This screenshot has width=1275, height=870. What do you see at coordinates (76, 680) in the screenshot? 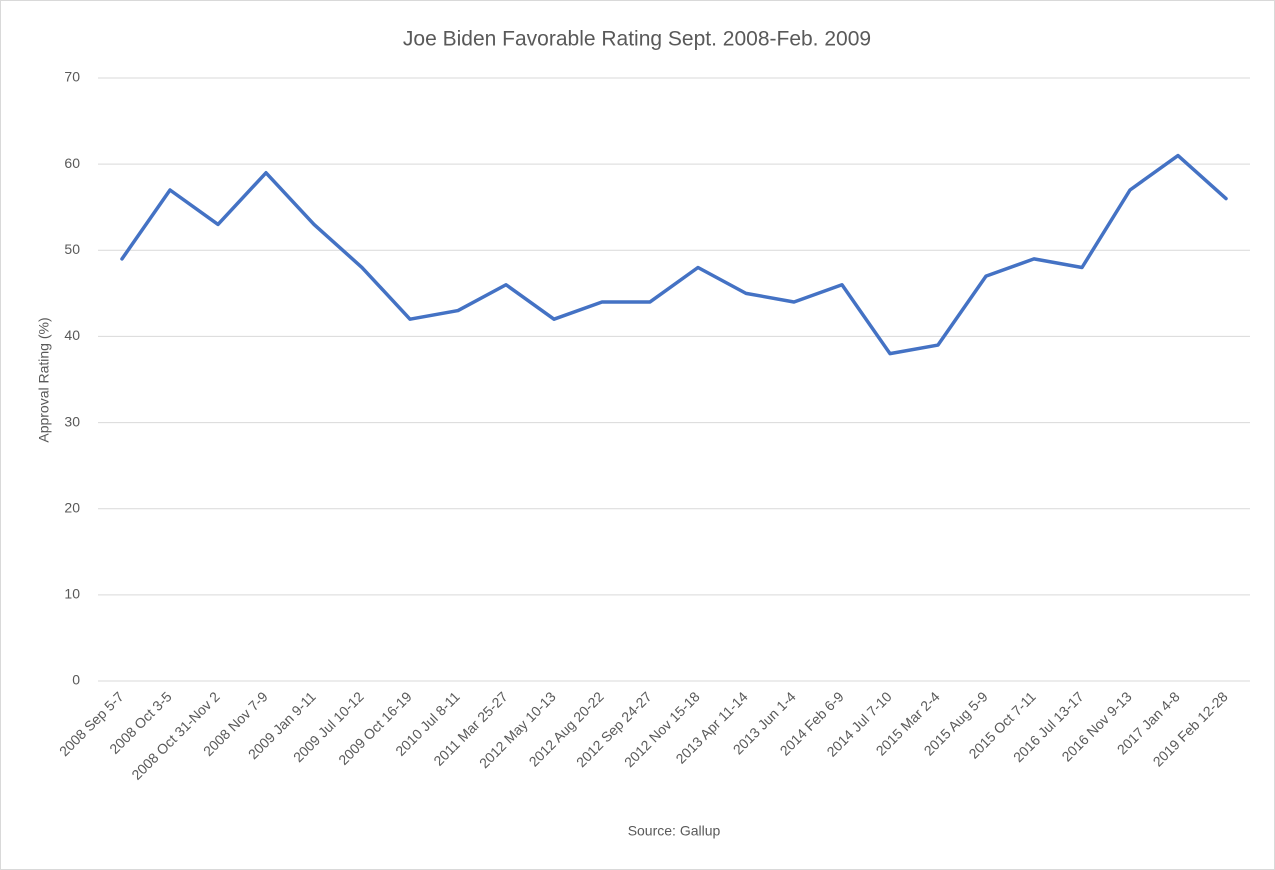
I see `y-tick-label: 0` at bounding box center [76, 680].